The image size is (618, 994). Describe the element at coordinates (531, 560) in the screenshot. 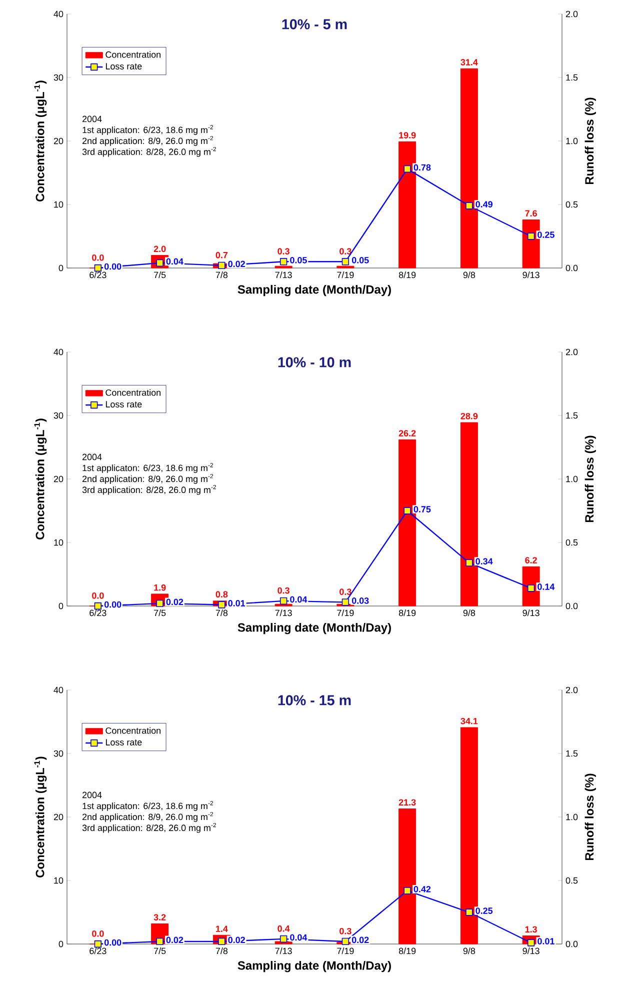

I see `data-label: 6.2` at that location.